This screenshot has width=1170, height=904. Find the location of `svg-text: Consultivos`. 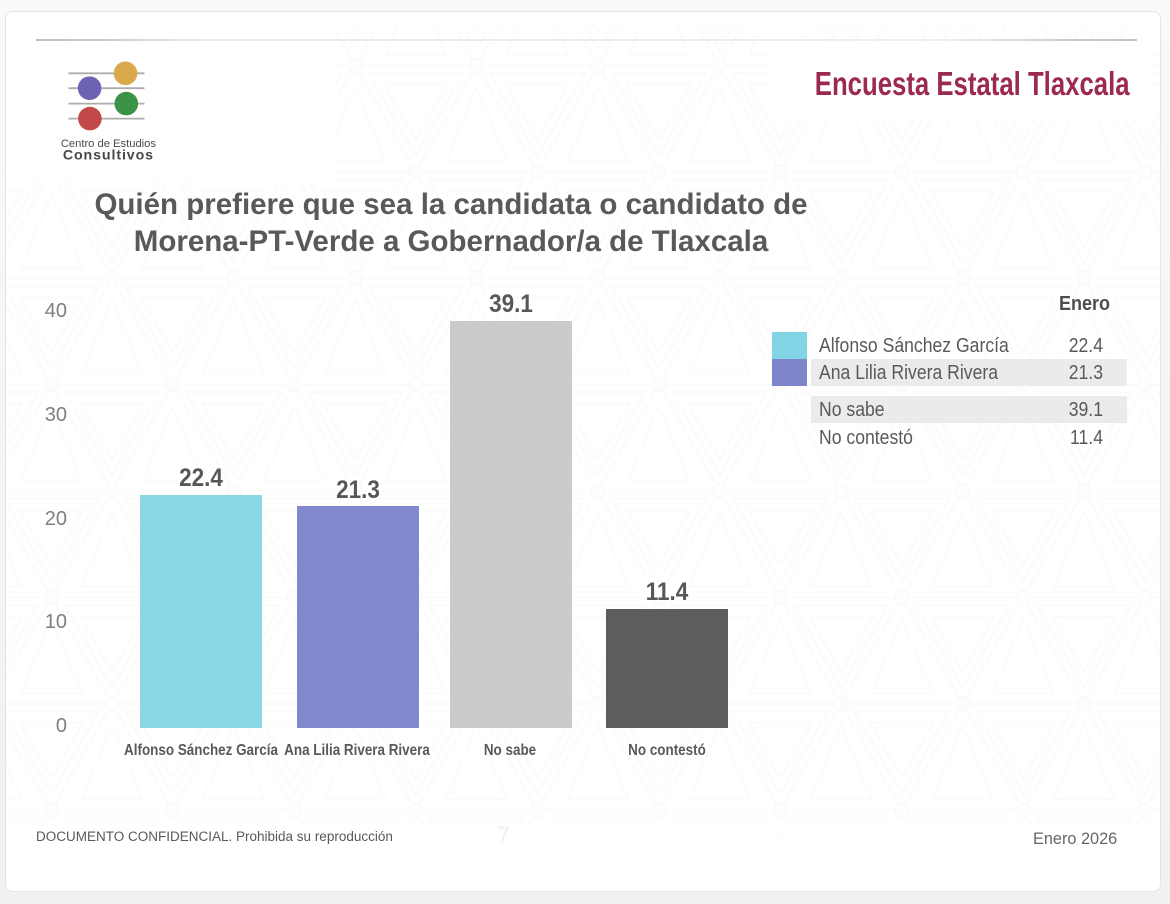

svg-text: Consultivos is located at coordinates (108, 156).